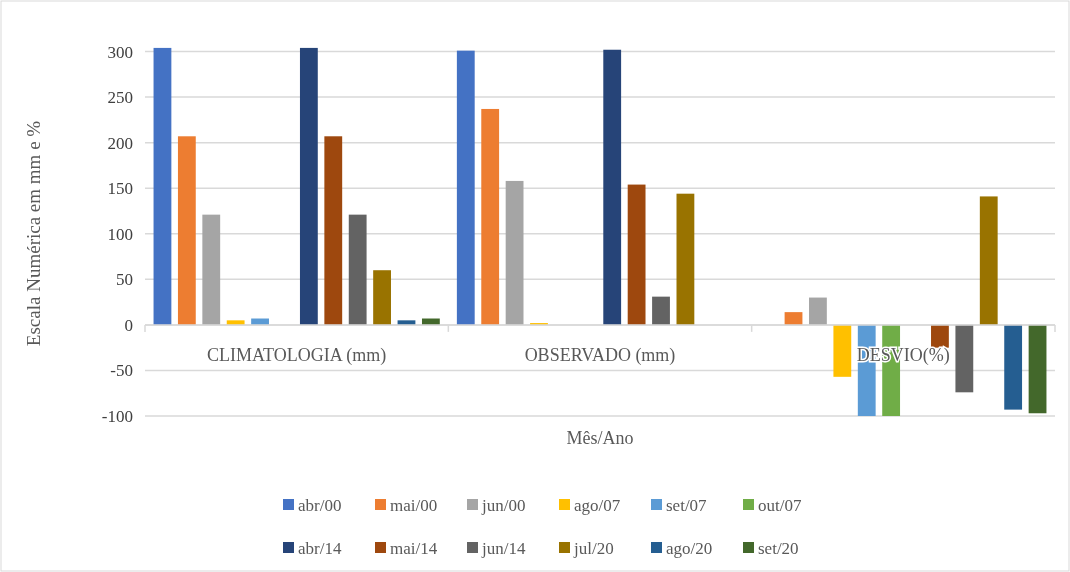  What do you see at coordinates (593, 548) in the screenshot?
I see `legend-label: jul/20` at bounding box center [593, 548].